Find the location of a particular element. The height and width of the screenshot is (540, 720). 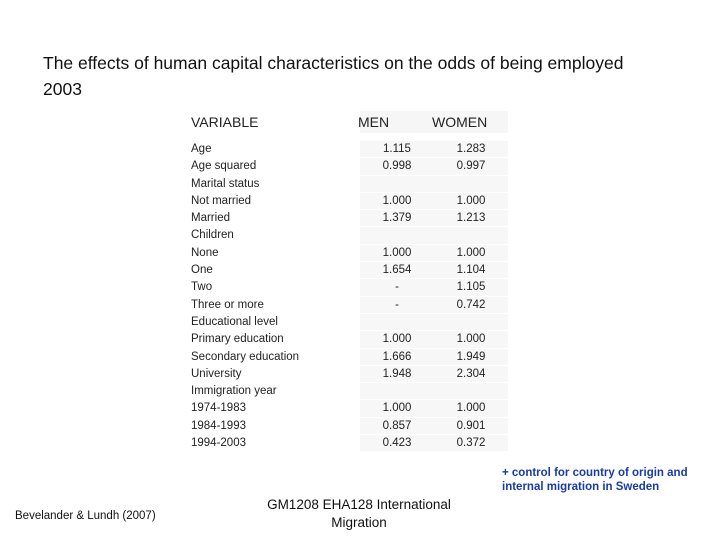

women-value: 0.997 is located at coordinates (471, 167).